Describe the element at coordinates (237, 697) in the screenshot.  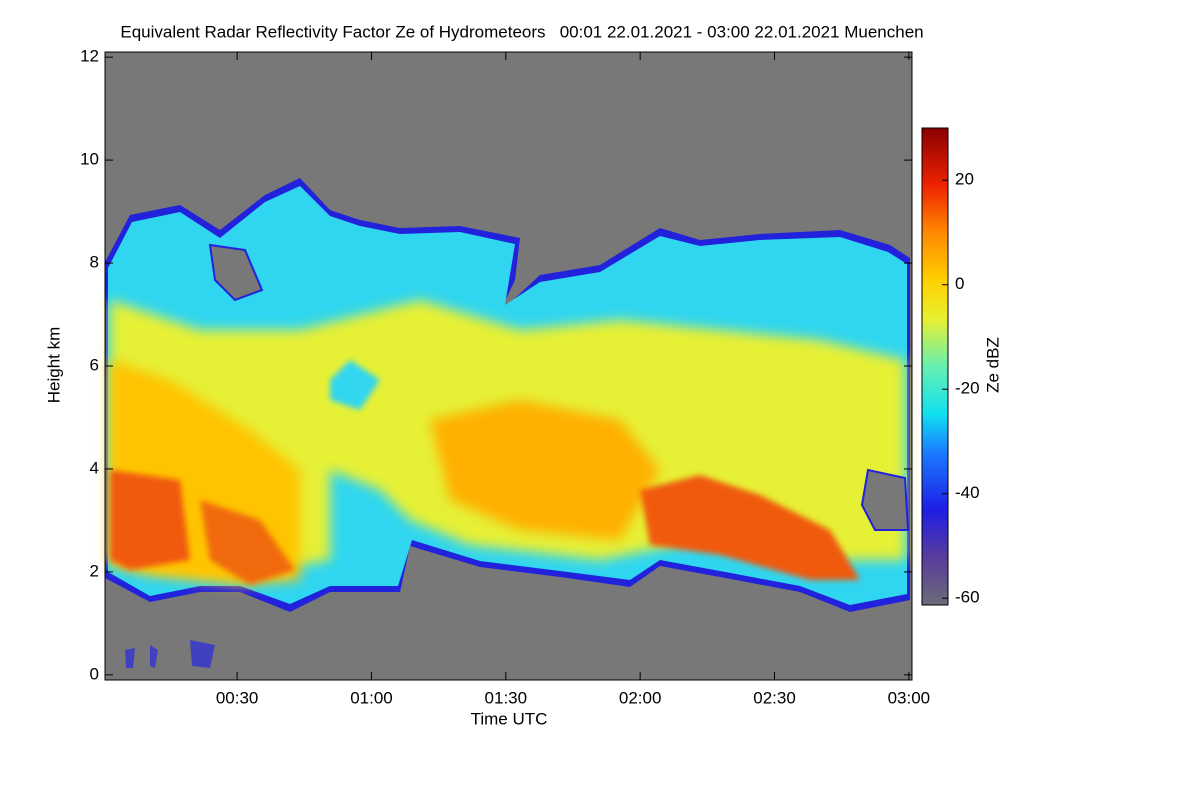
I see `x-tick-label: 00:30` at that location.